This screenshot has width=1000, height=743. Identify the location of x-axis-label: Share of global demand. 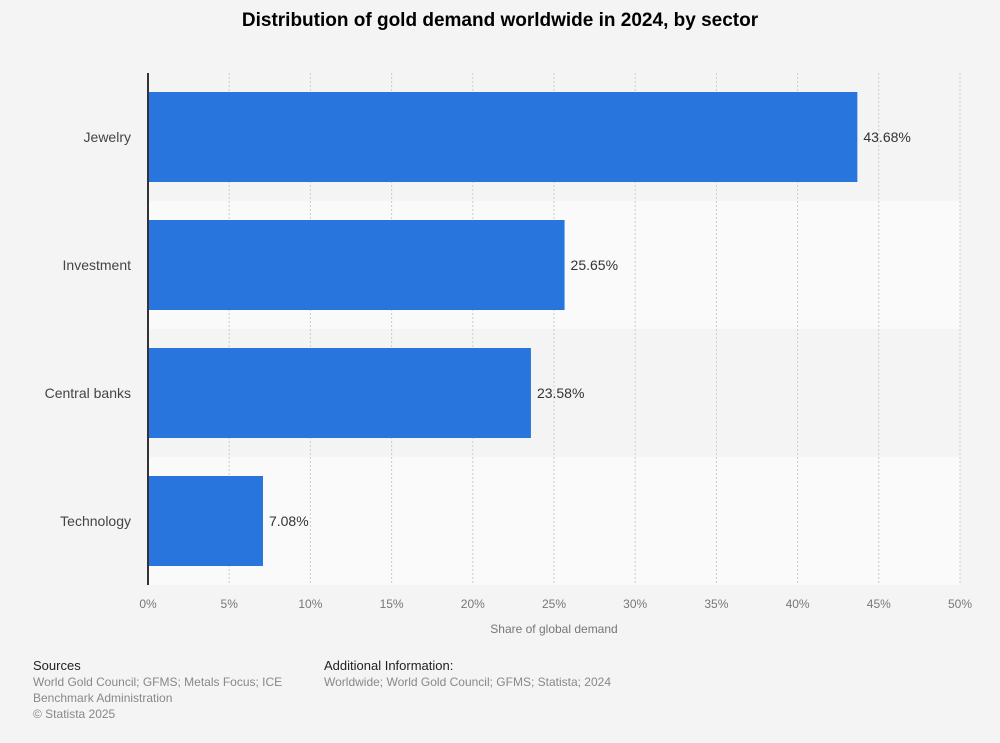
(553, 629).